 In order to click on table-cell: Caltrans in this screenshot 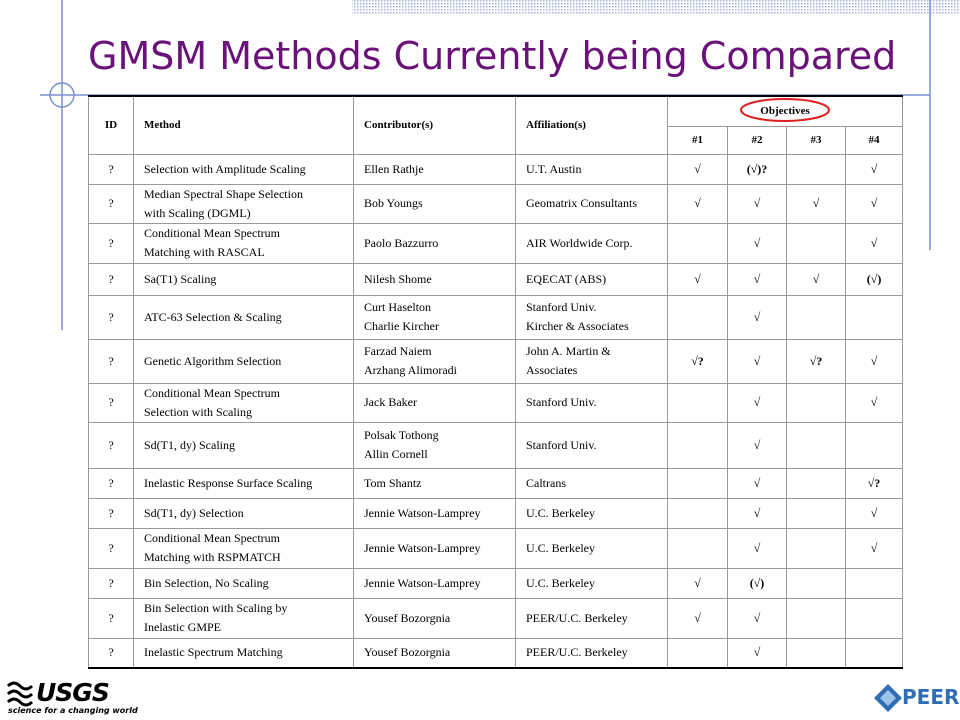, I will do `click(591, 483)`.